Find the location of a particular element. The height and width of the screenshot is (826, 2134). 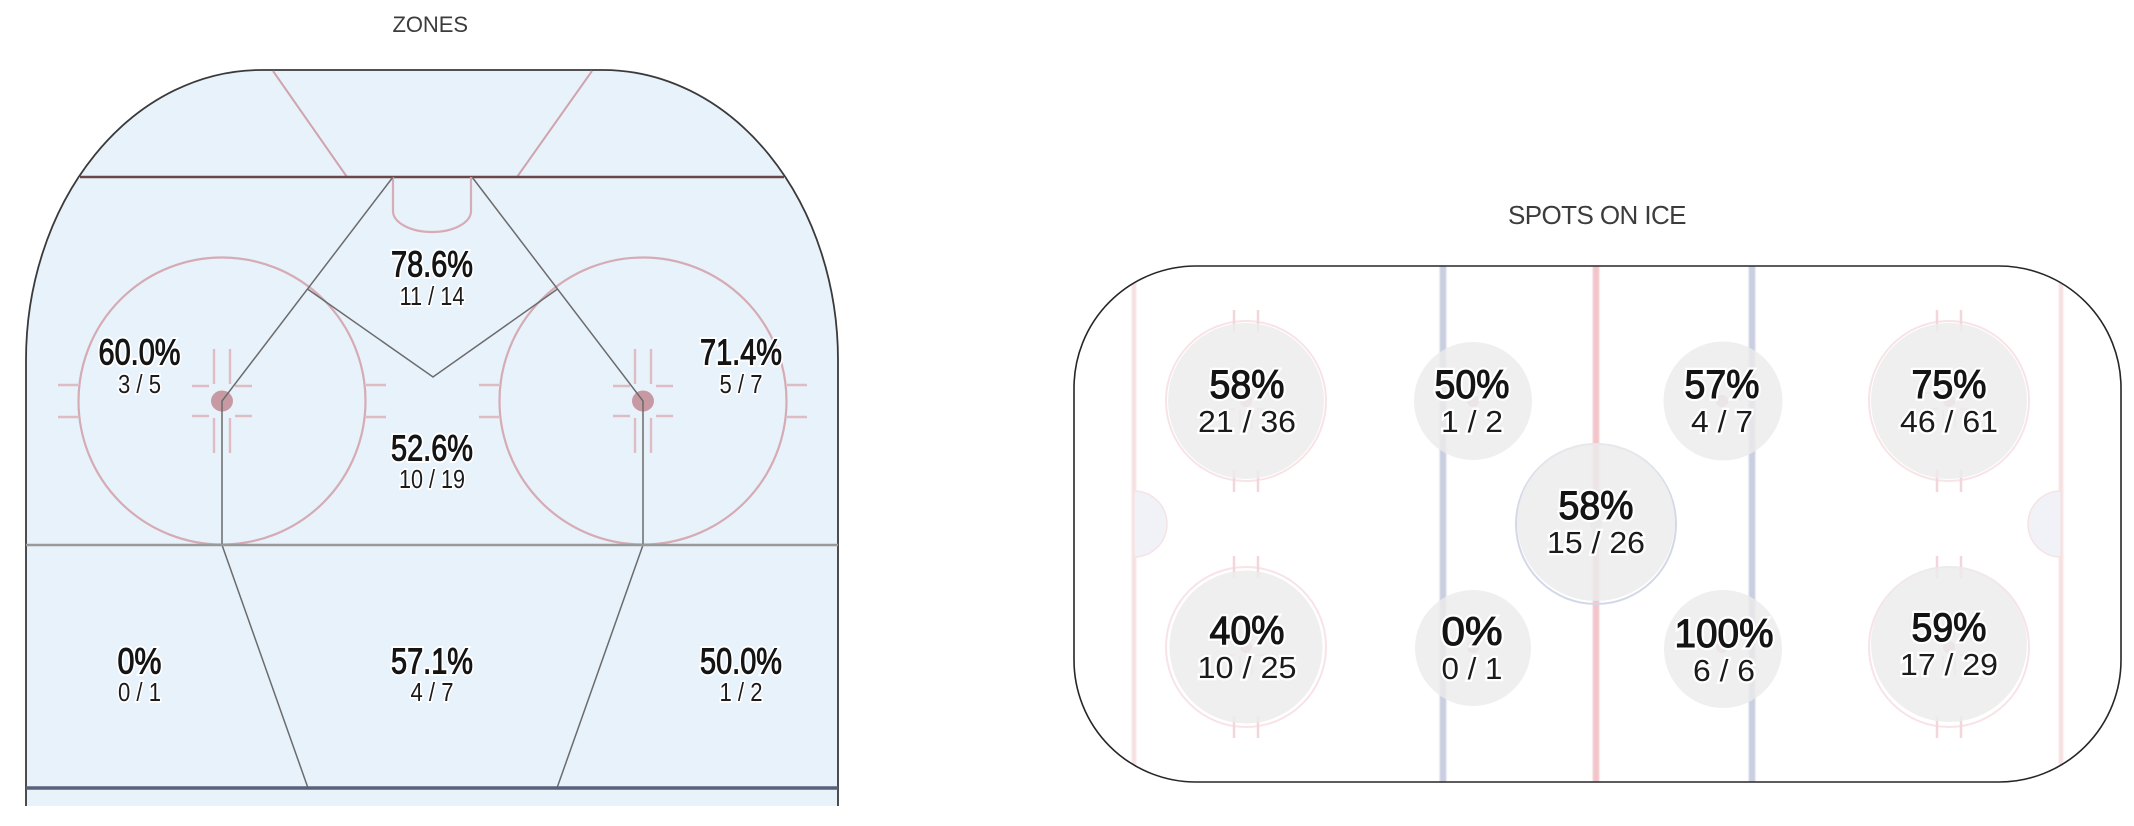

svg-text: 11 / 14 is located at coordinates (432, 296).